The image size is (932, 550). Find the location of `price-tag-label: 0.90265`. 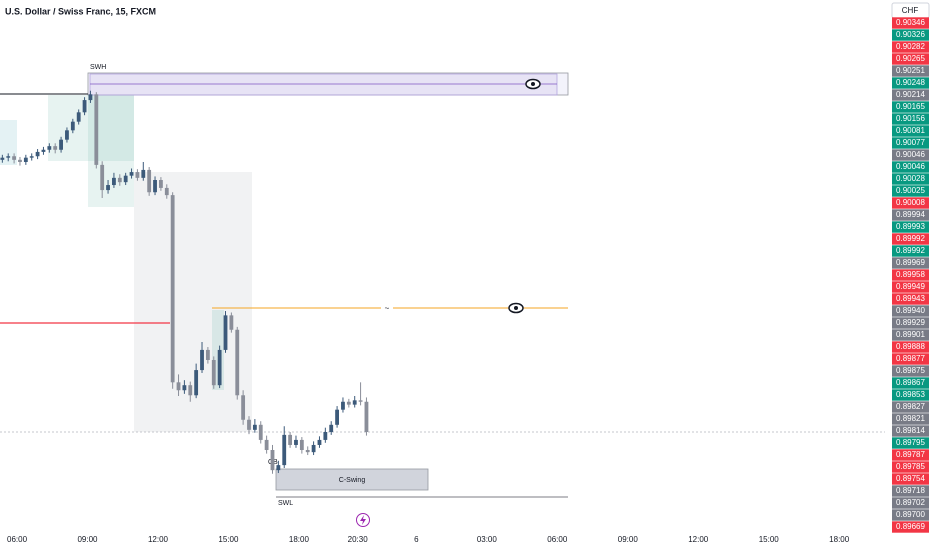

price-tag-label: 0.90265 is located at coordinates (910, 58).